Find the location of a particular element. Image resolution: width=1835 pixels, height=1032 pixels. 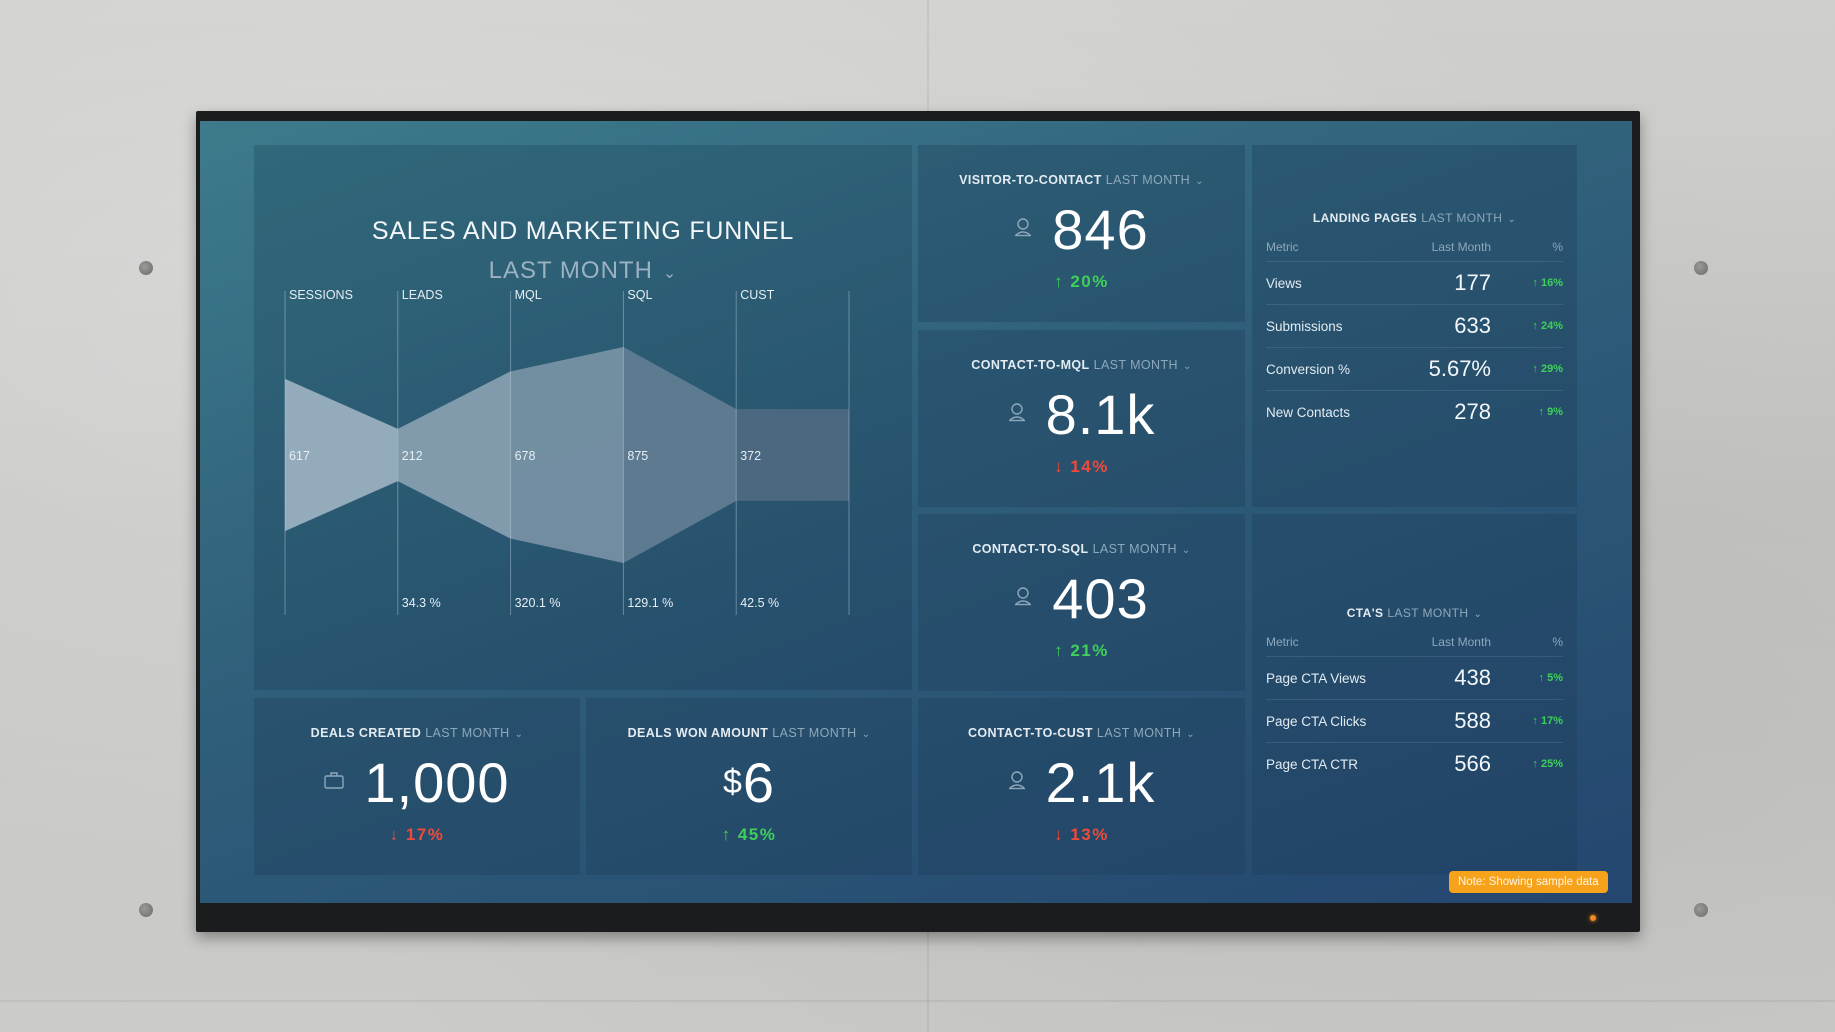

funnel-segment-sessions is located at coordinates (341, 455).